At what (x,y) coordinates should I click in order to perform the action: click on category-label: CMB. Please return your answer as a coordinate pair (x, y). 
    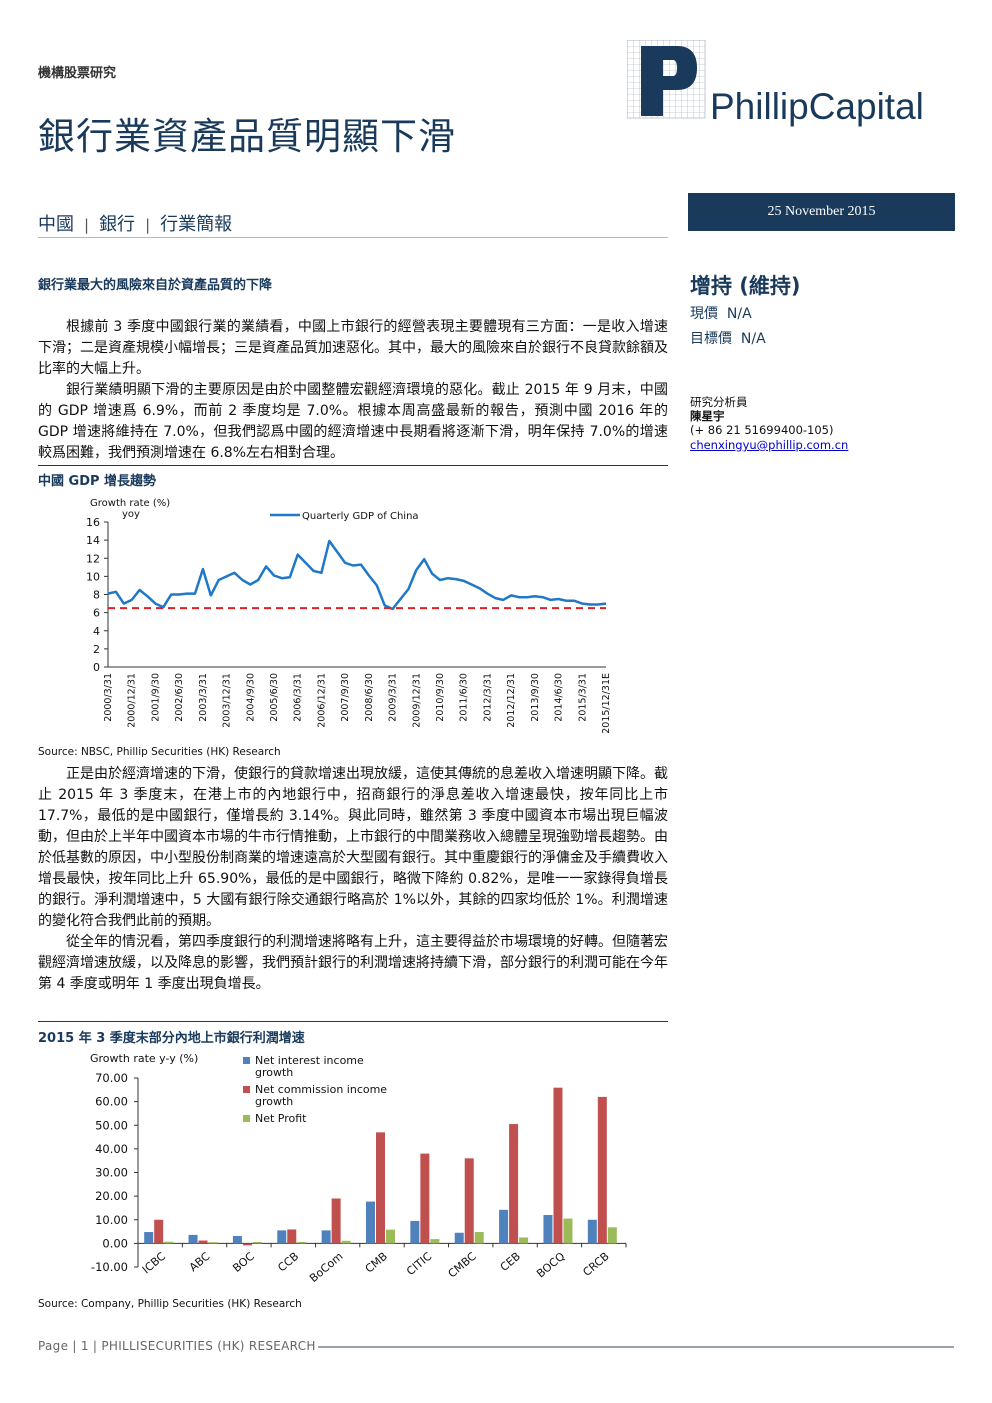
    Looking at the image, I should click on (376, 1263).